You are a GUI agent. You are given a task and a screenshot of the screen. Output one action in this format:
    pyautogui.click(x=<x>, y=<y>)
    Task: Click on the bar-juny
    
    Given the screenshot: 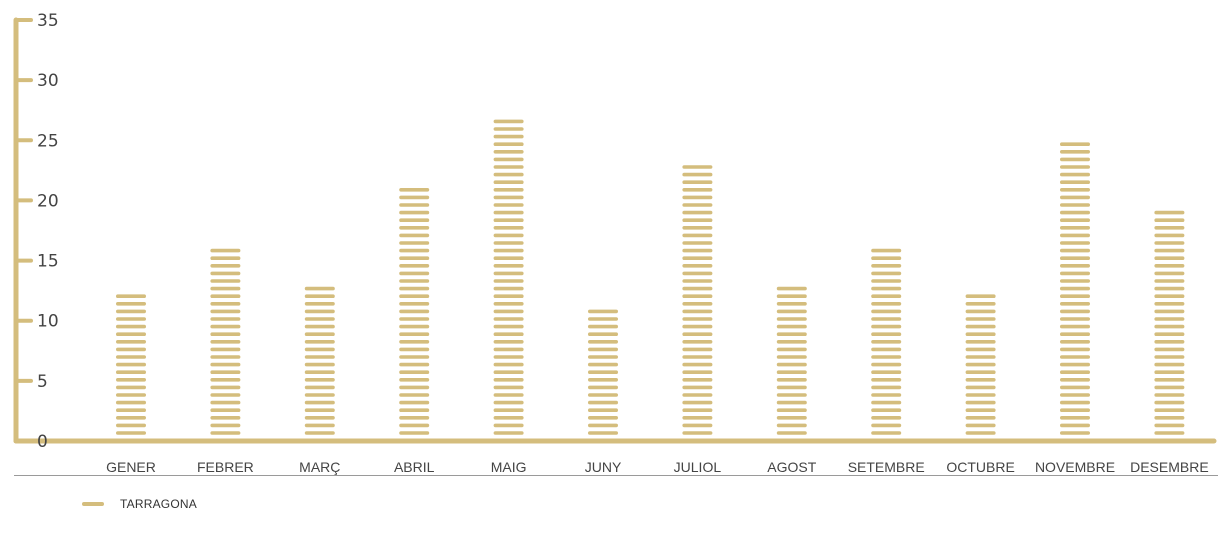 What is the action you would take?
    pyautogui.click(x=603, y=372)
    